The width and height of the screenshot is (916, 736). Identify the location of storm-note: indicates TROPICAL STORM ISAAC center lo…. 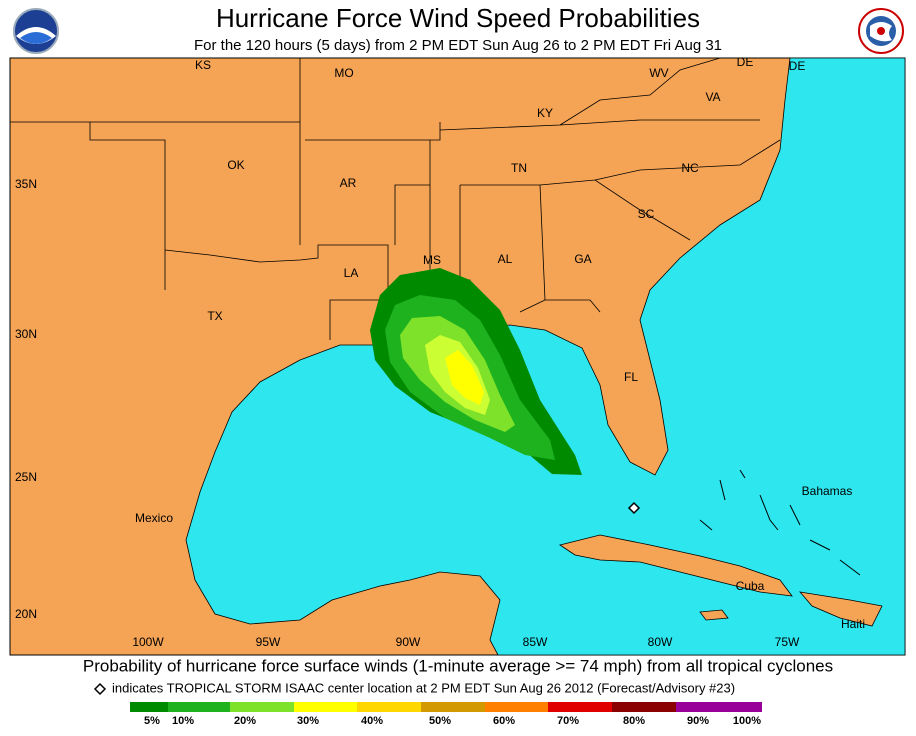
(423, 687).